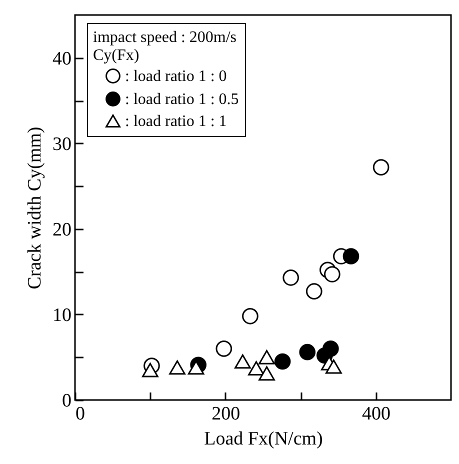 The image size is (459, 464). Describe the element at coordinates (62, 59) in the screenshot. I see `y-tick-label: 40` at that location.